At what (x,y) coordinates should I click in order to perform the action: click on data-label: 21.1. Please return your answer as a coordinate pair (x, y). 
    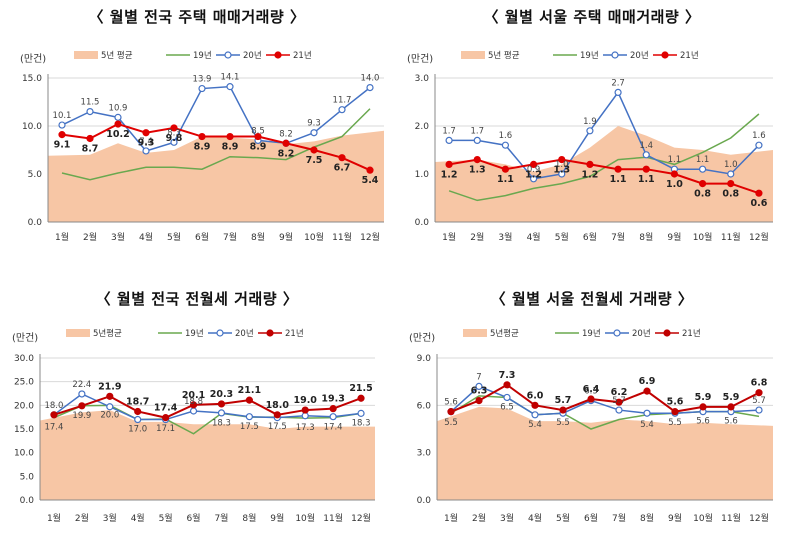
    Looking at the image, I should click on (249, 390).